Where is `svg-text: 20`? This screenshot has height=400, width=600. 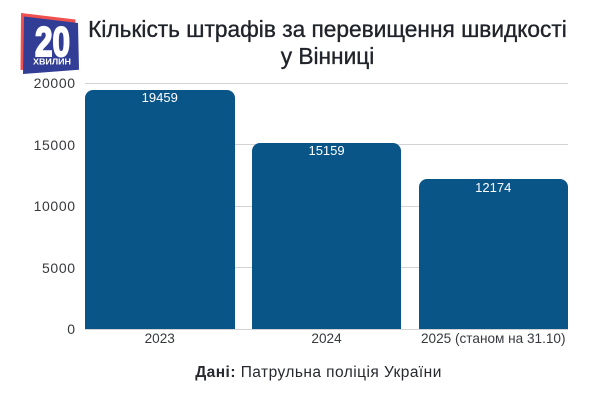 svg-text: 20 is located at coordinates (52, 41).